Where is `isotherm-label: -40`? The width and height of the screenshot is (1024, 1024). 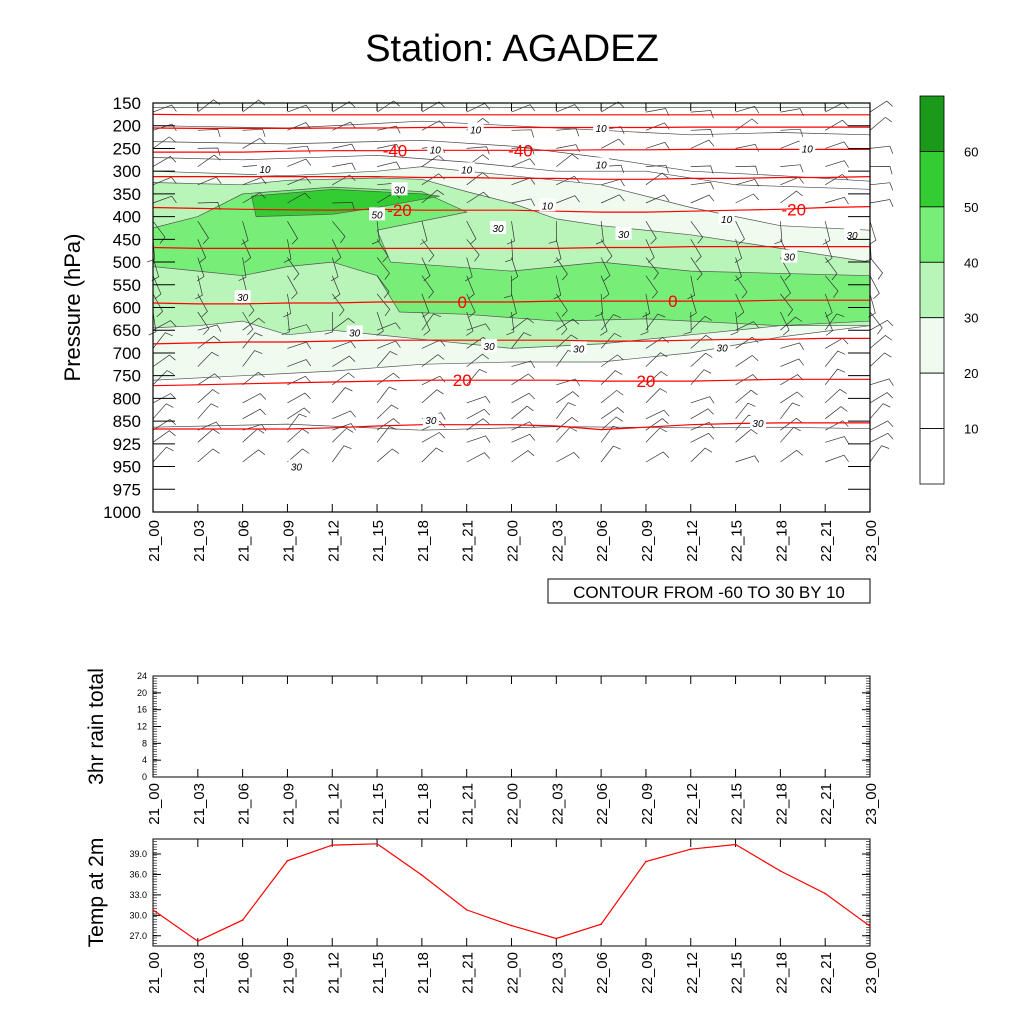 isotherm-label: -40 is located at coordinates (520, 150).